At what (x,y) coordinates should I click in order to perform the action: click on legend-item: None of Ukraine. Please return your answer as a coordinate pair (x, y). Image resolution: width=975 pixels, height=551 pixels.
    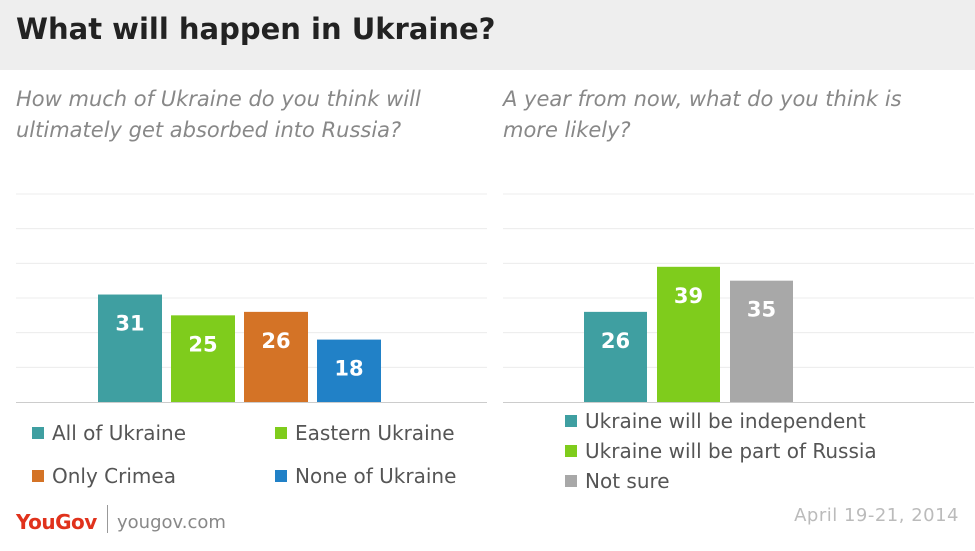
    Looking at the image, I should click on (365, 476).